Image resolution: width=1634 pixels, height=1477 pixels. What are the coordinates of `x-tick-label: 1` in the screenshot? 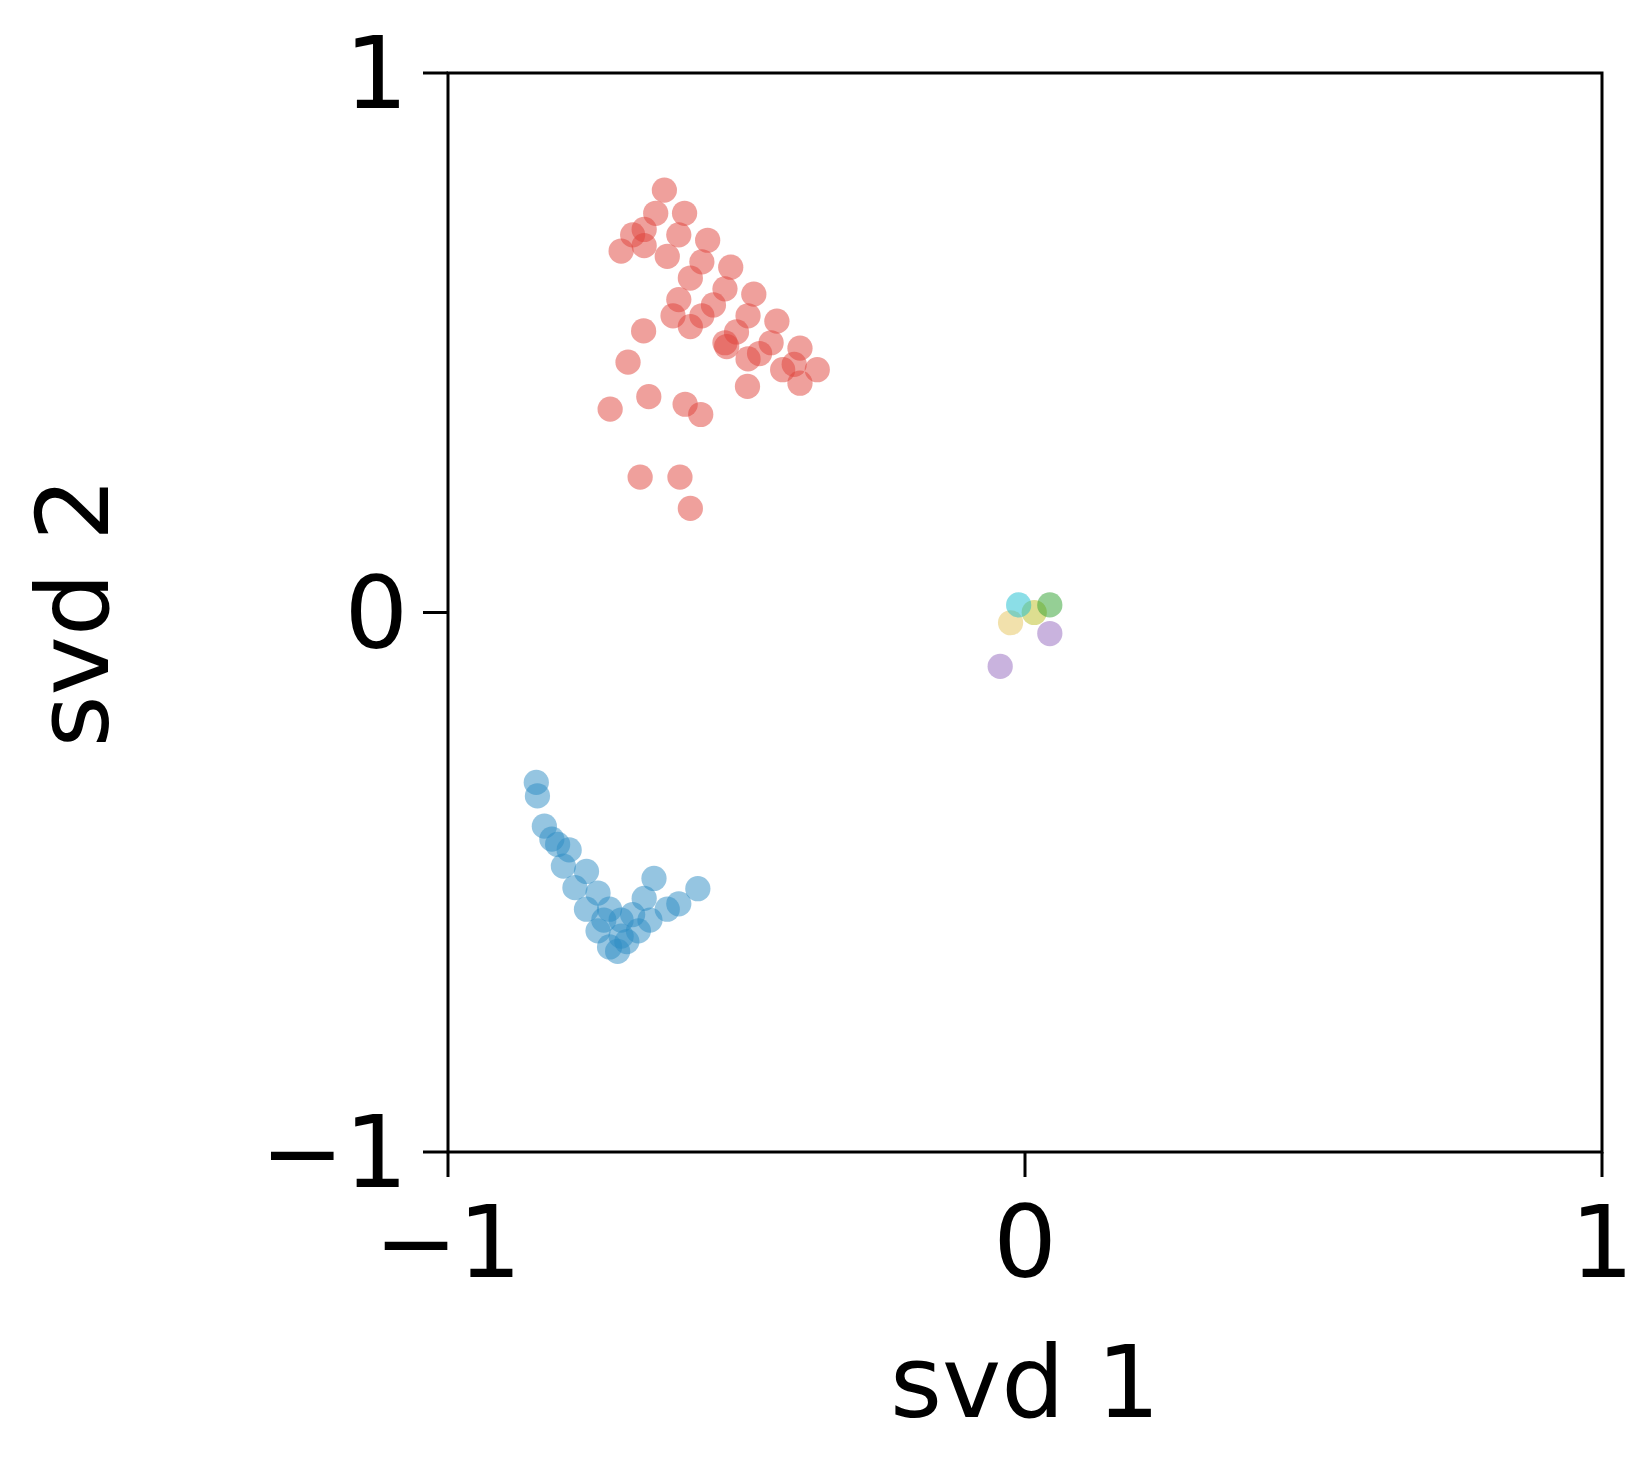 It's located at (1602, 1242).